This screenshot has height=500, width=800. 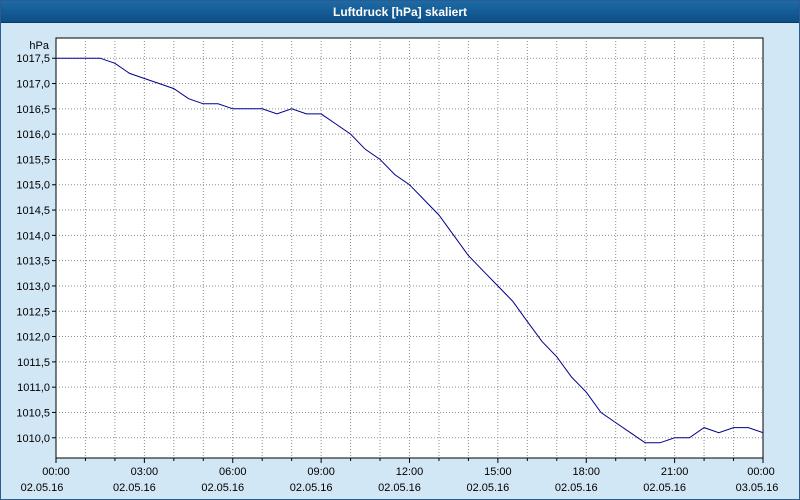 I want to click on title-bar: Luftdruck [hPa] skaliert, so click(x=400, y=12).